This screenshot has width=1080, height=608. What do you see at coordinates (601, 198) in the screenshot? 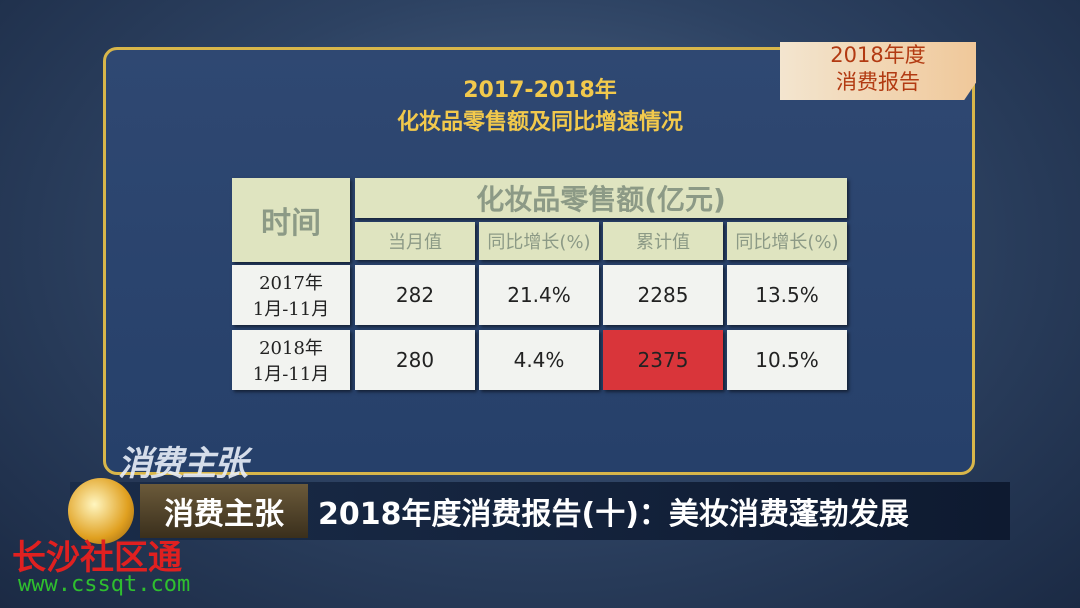
I see `group-header: 化妆品零售额(亿元)` at bounding box center [601, 198].